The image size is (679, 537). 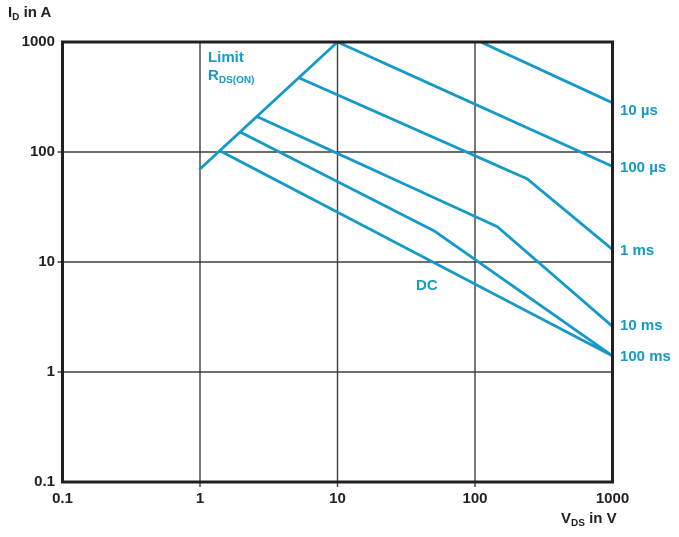 What do you see at coordinates (637, 251) in the screenshot?
I see `series-label-t_1ms: 1 ms` at bounding box center [637, 251].